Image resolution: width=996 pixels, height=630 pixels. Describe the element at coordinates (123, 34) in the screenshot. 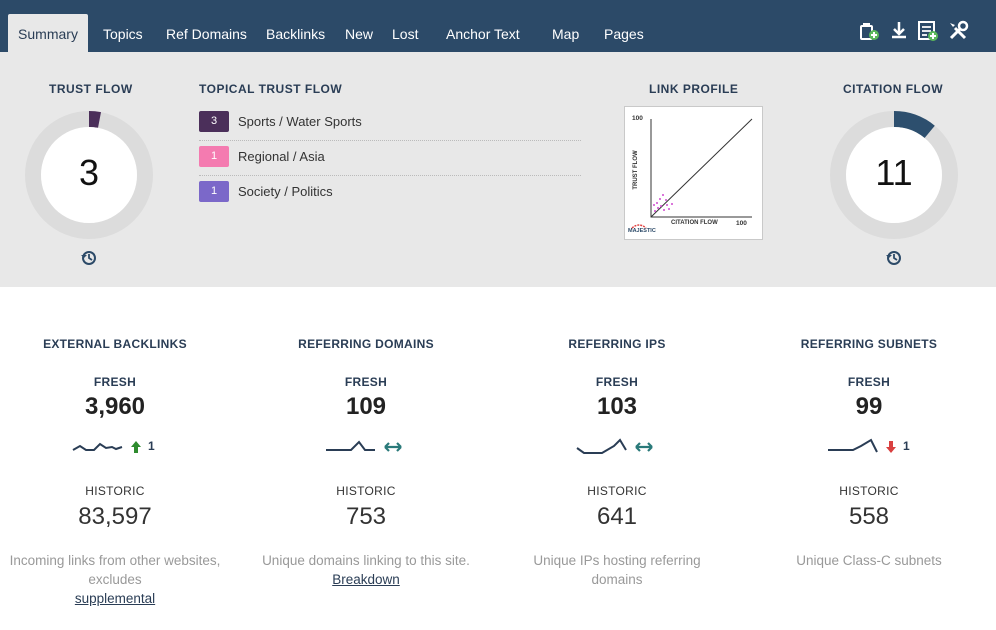

I see `tab-topics: Topics` at that location.